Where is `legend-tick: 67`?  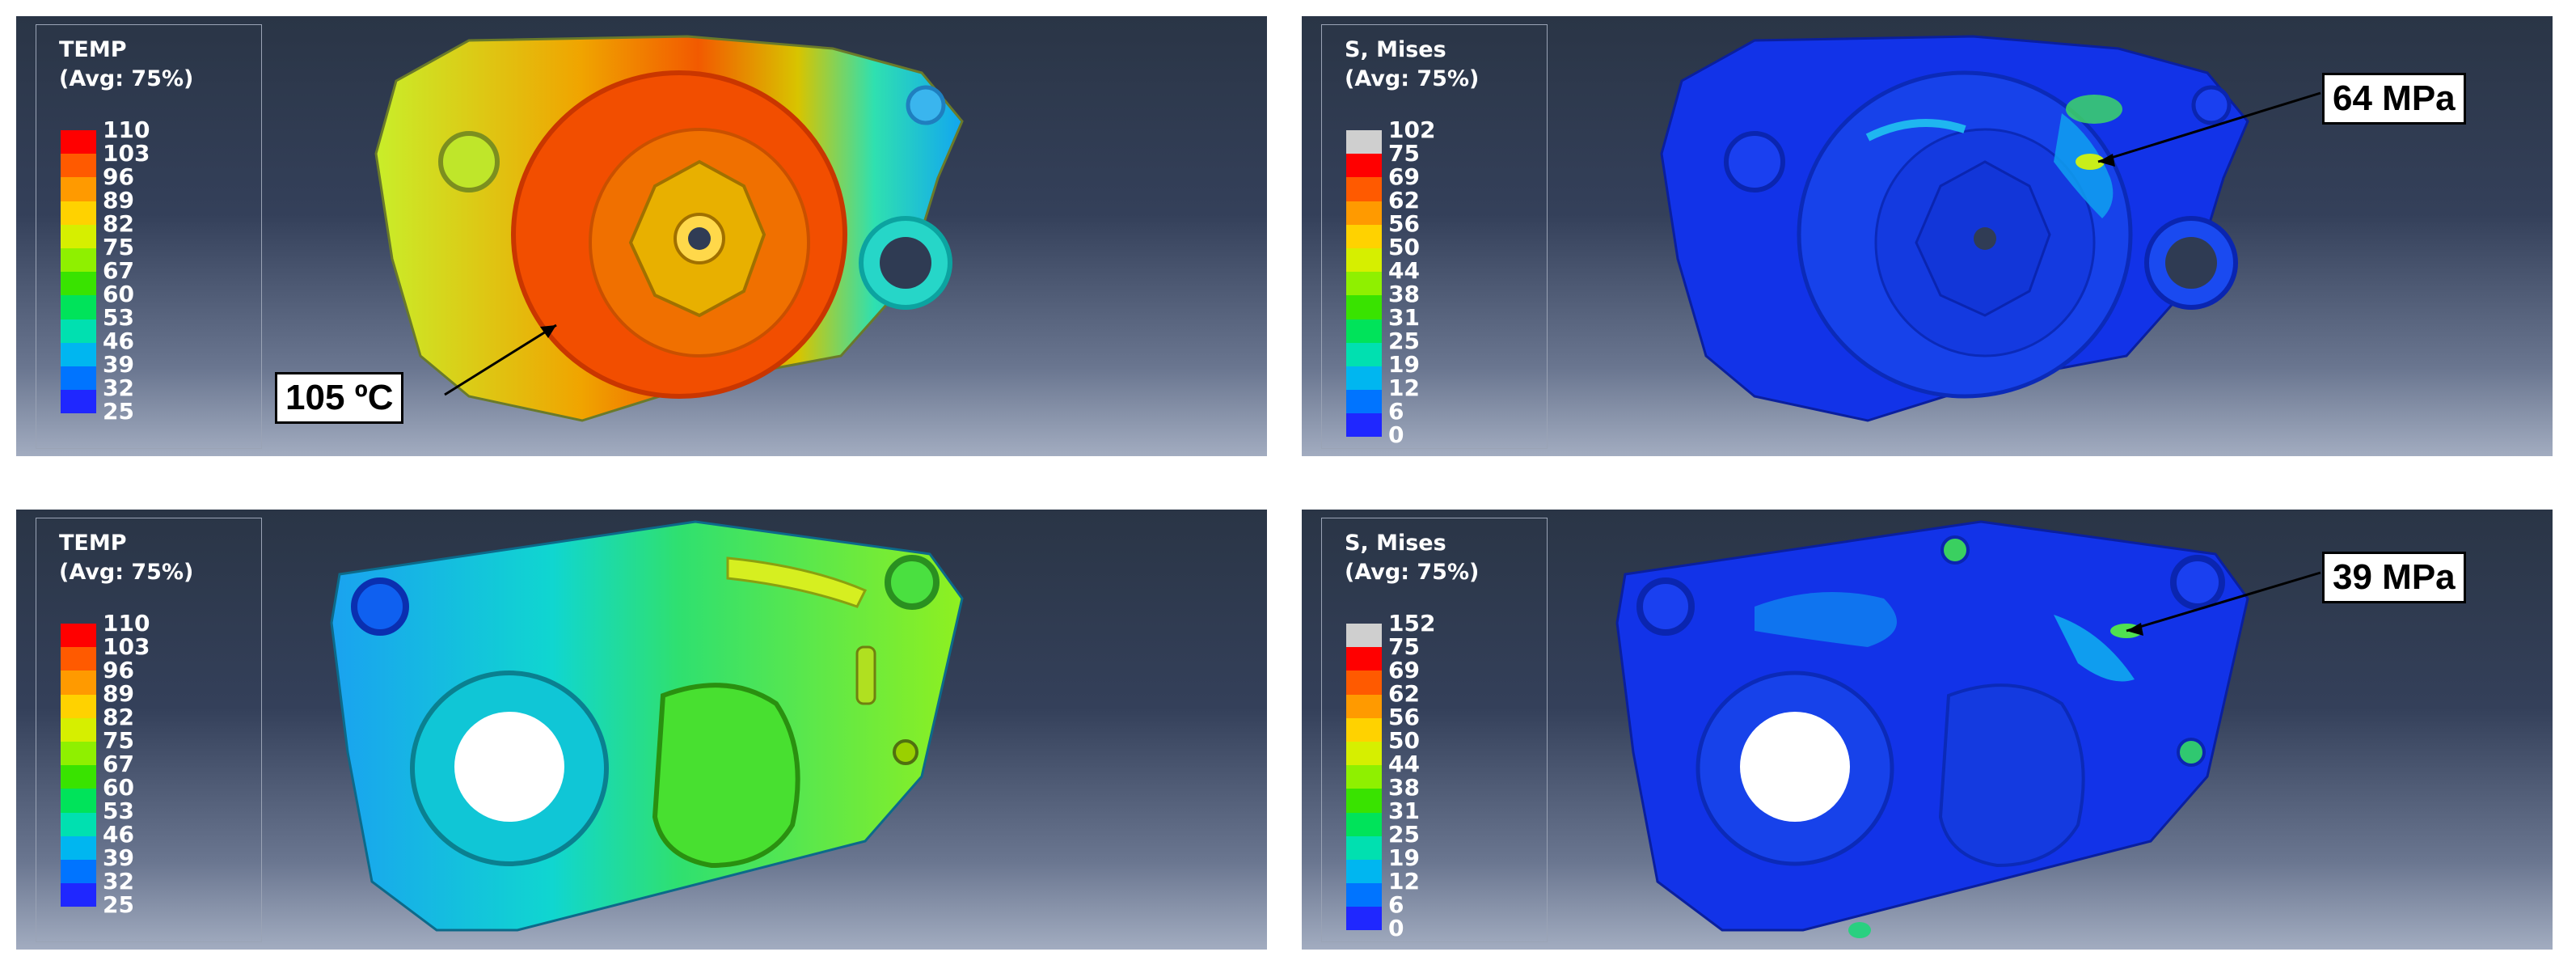
legend-tick: 67 is located at coordinates (119, 764).